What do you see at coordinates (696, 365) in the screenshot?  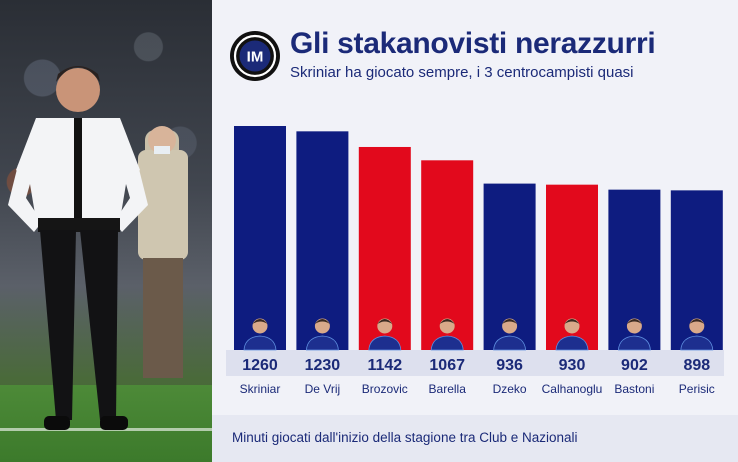 I see `bar-value-label: 898` at bounding box center [696, 365].